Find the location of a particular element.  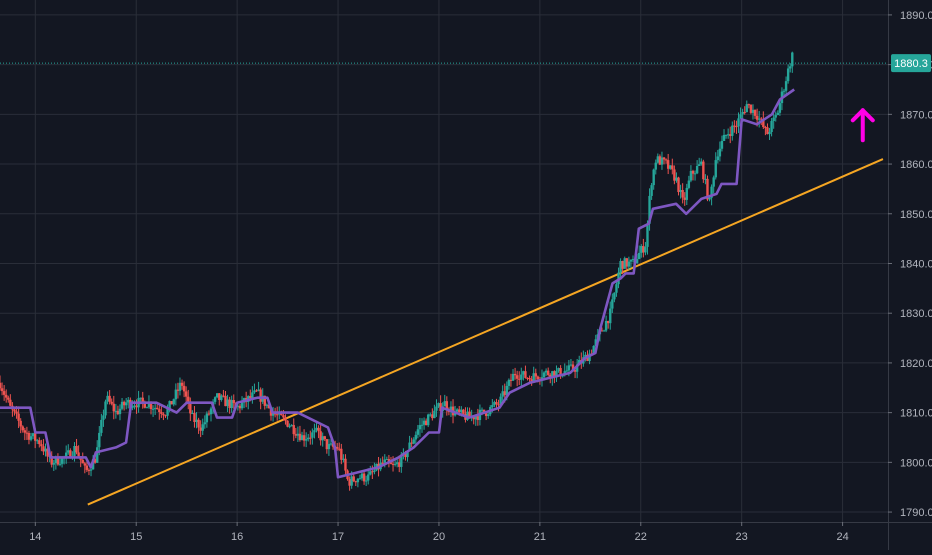

price-axis-label: 1850.0 is located at coordinates (916, 215).